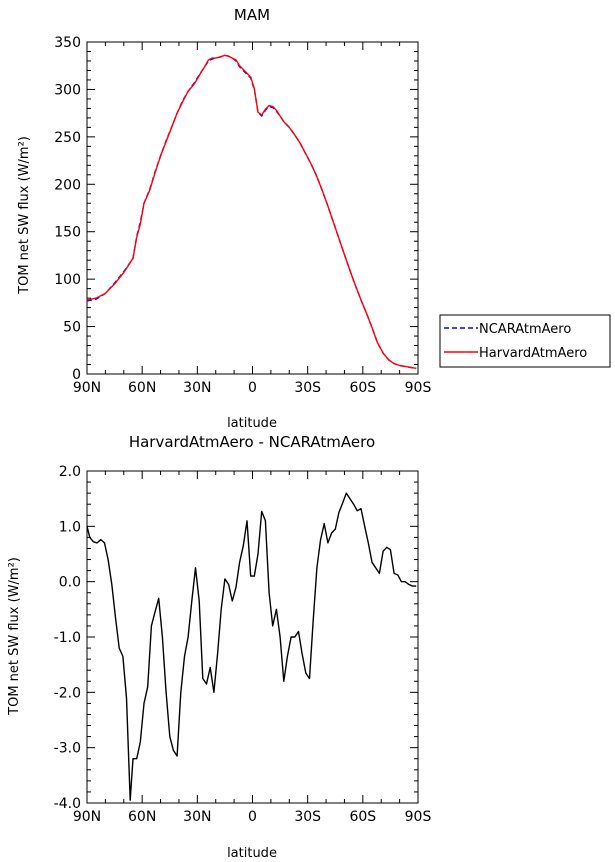  Describe the element at coordinates (533, 353) in the screenshot. I see `legend-label-harvard: HarvardAtmAero` at that location.